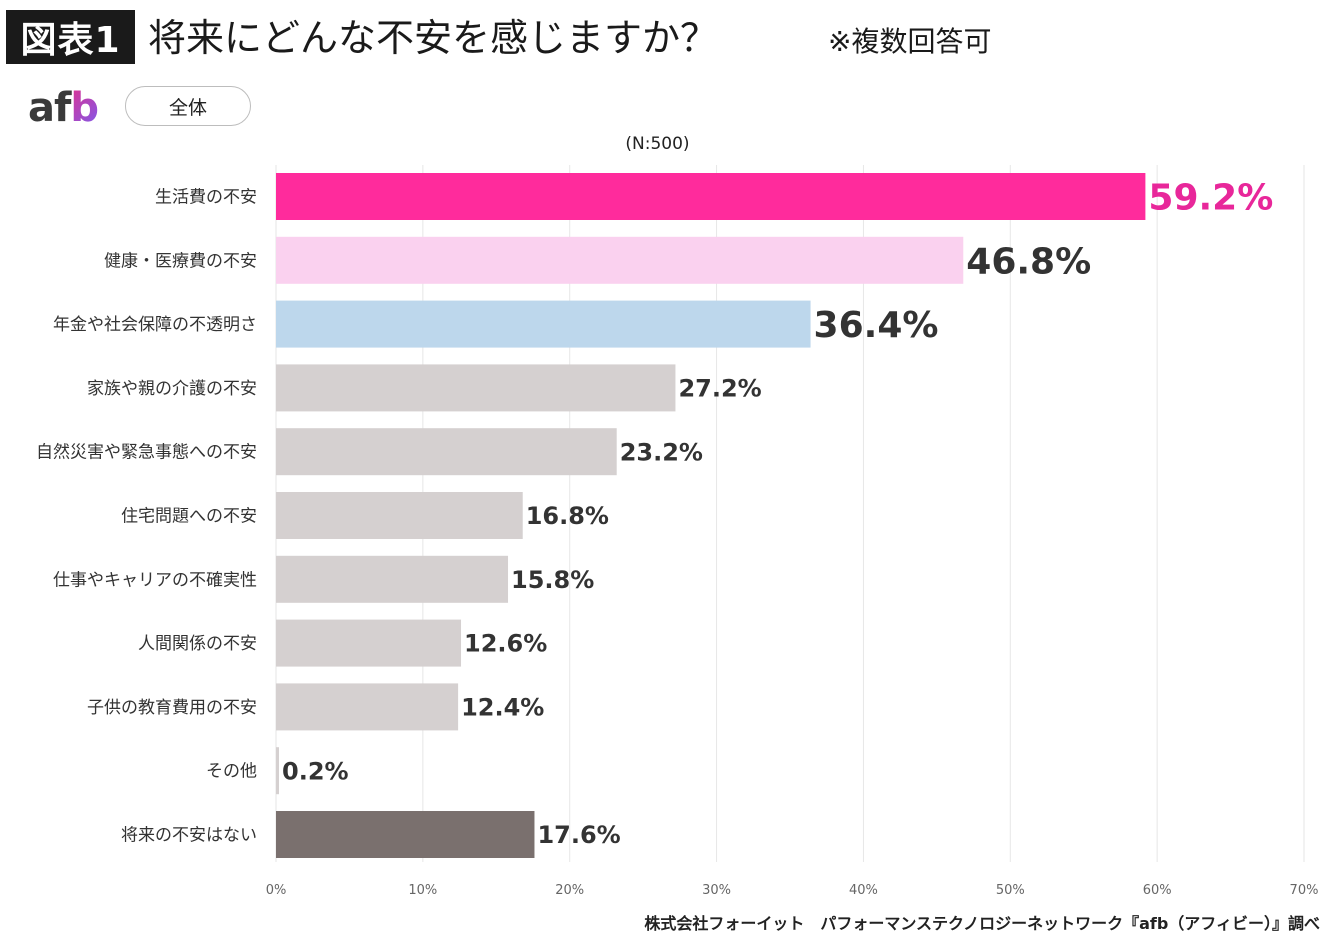 This screenshot has width=1340, height=939. Describe the element at coordinates (84, 108) in the screenshot. I see `logo-suffix: b` at that location.